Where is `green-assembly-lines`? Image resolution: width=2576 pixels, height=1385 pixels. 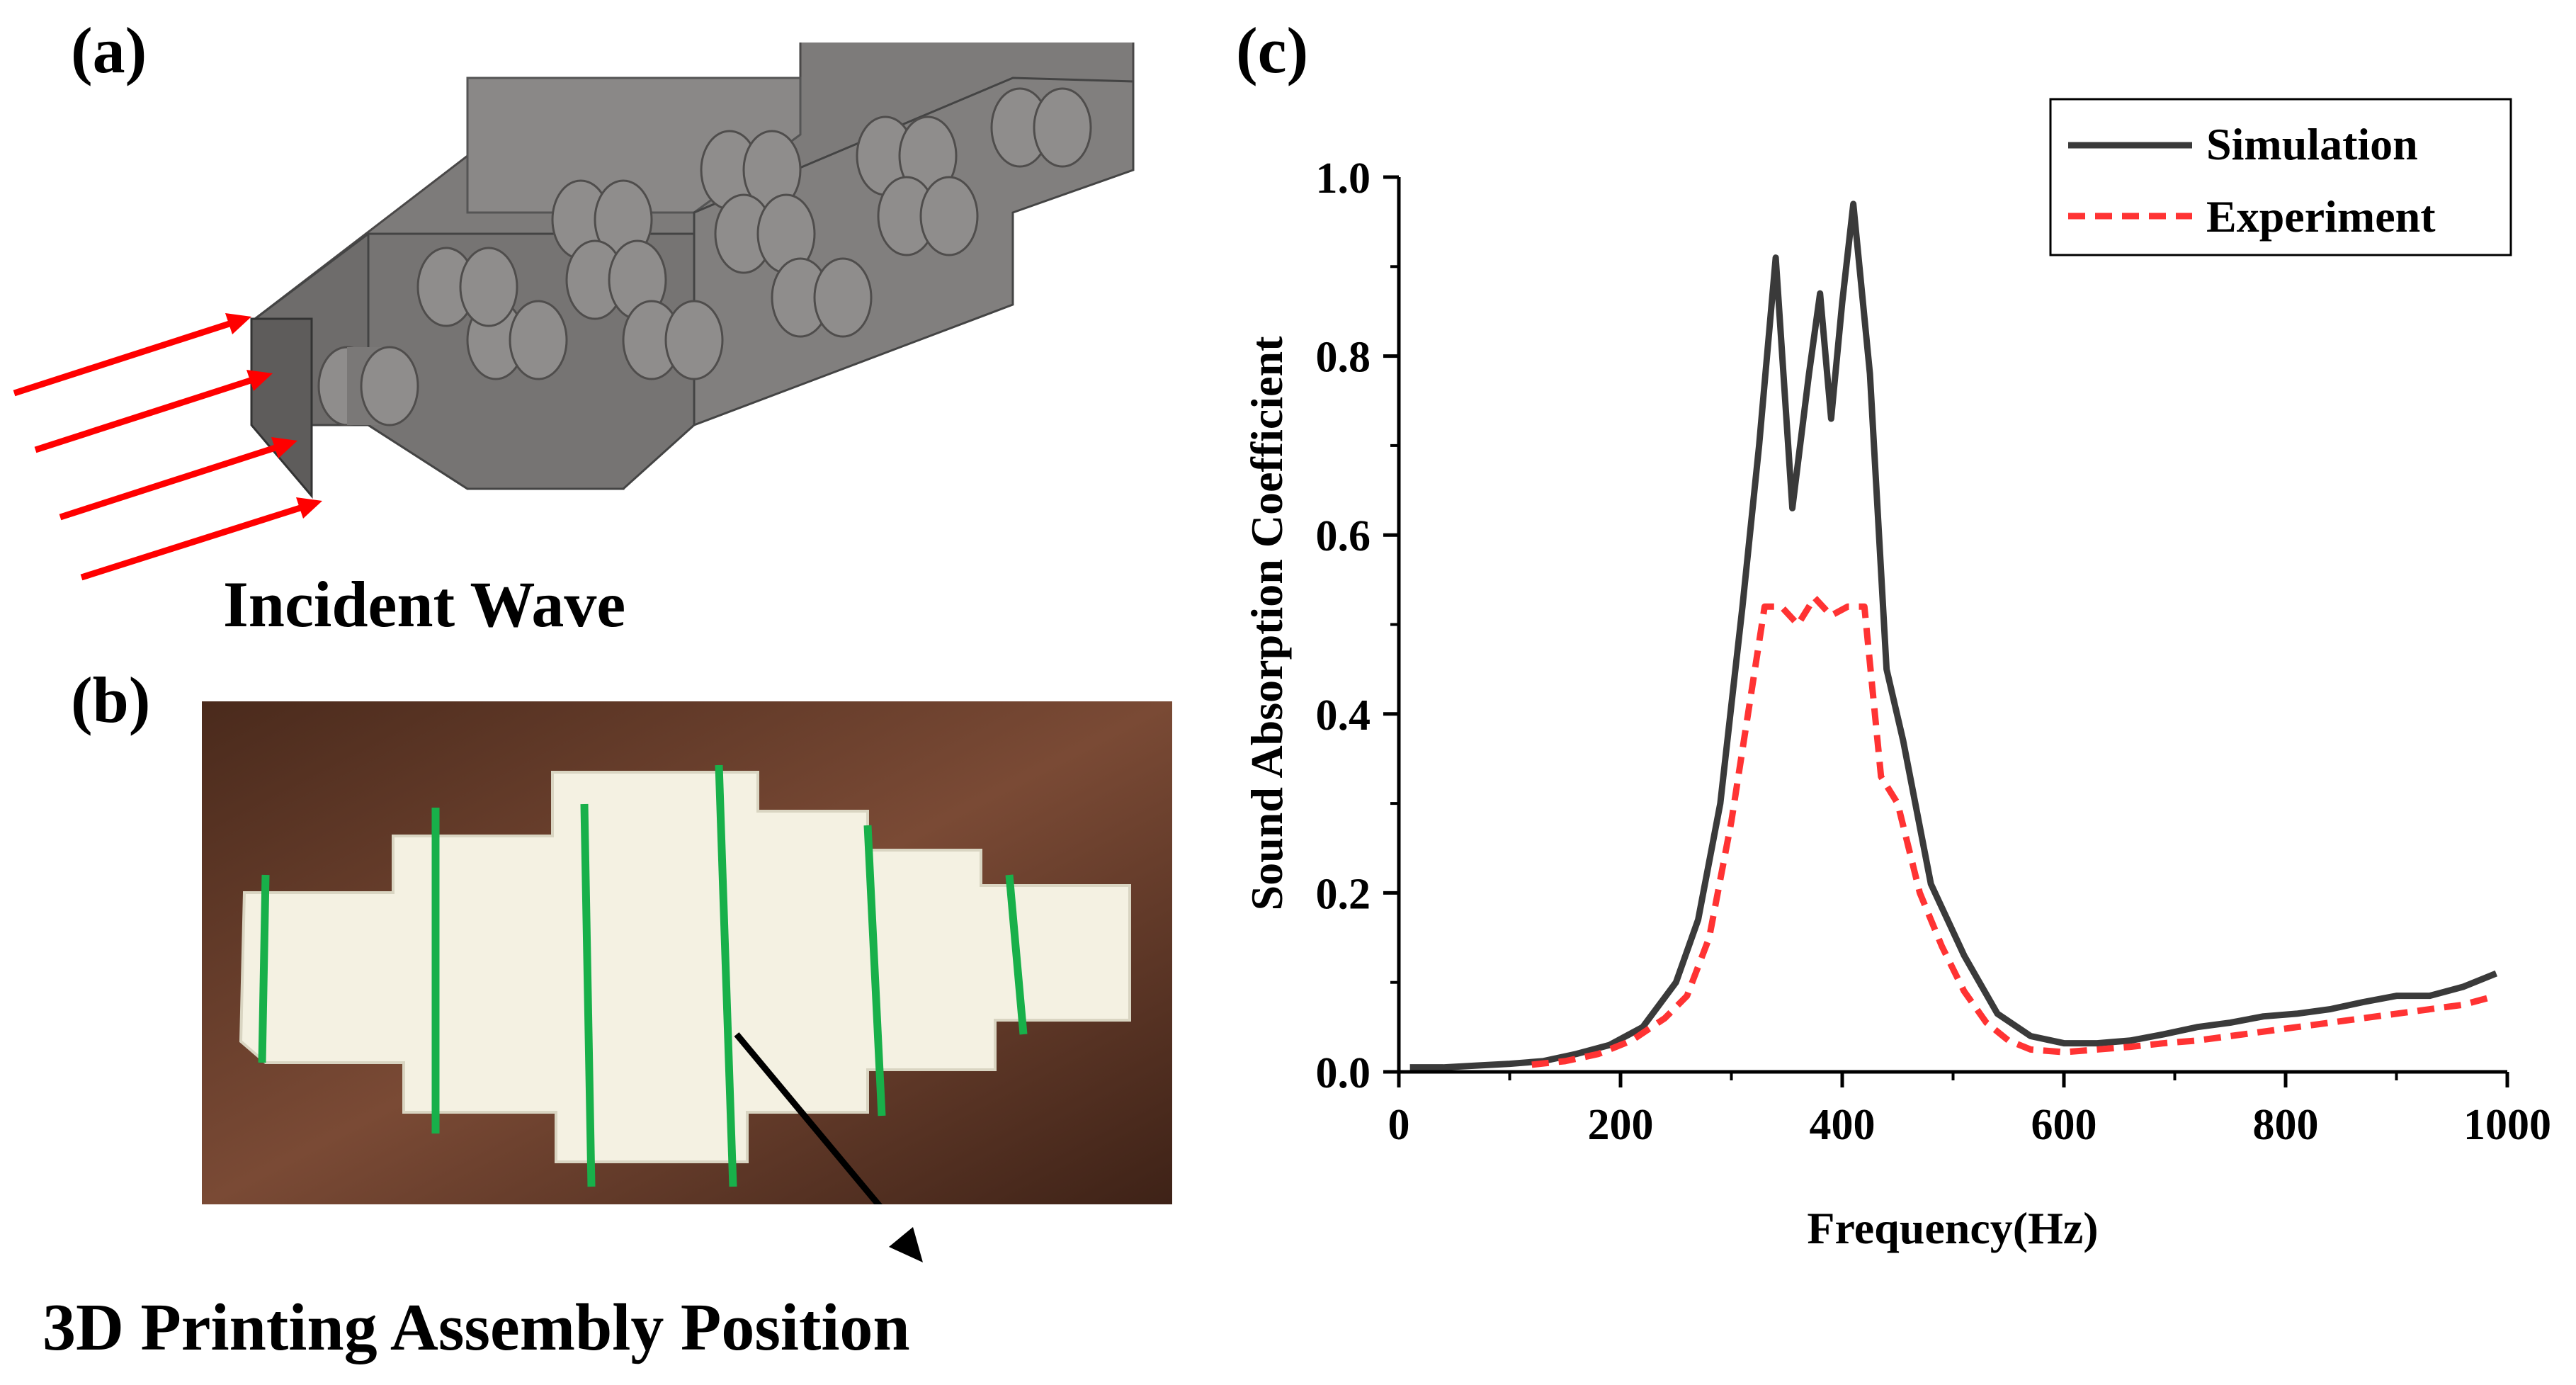 green-assembly-lines is located at coordinates (643, 975).